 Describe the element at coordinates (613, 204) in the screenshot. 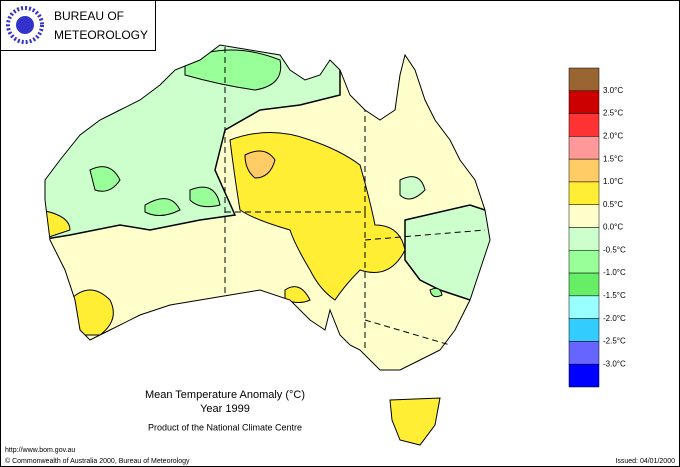

I see `legend-label: 0.5°C` at that location.